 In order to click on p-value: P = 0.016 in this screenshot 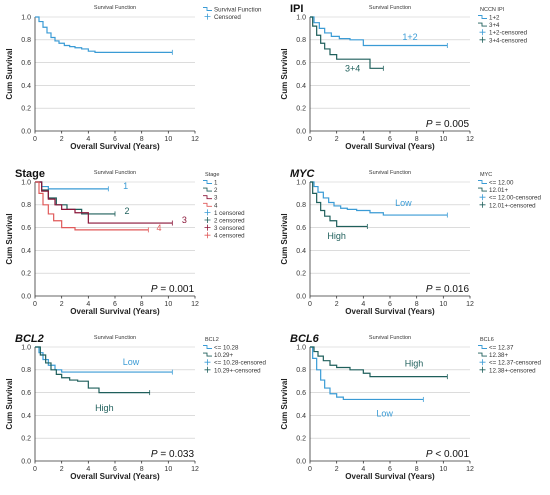, I will do `click(448, 289)`.